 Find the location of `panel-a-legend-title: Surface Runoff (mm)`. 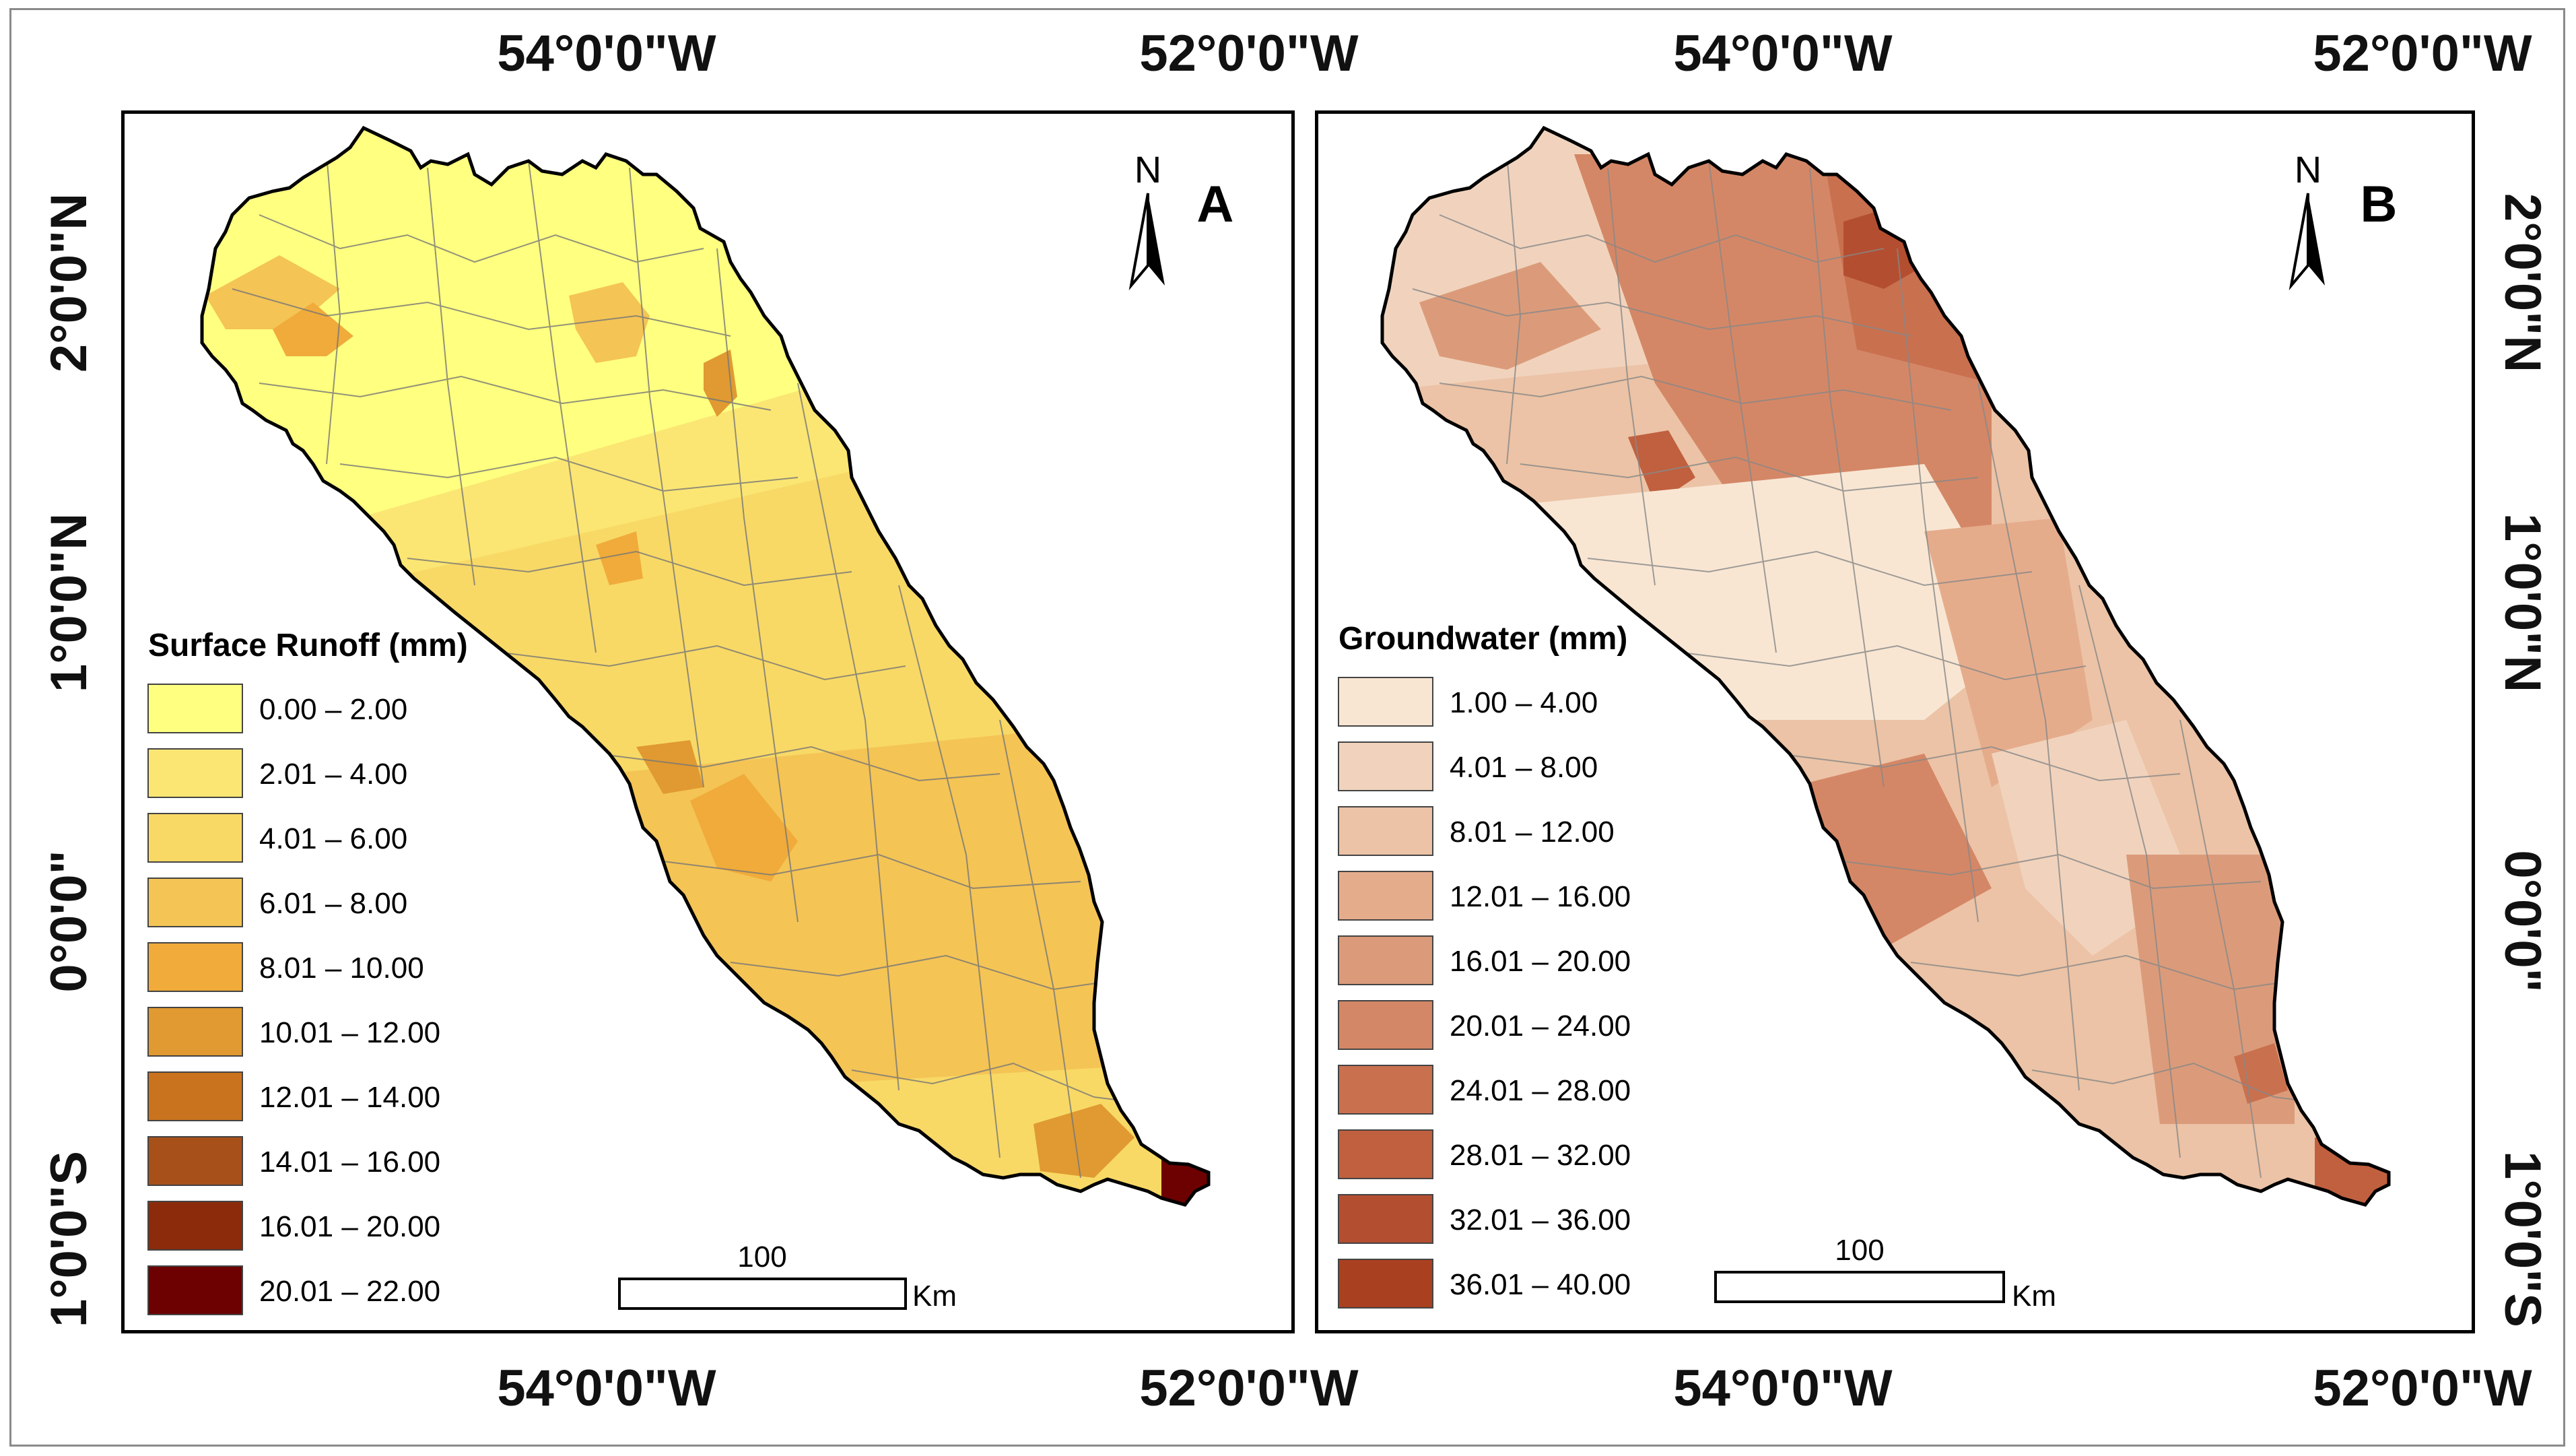

panel-a-legend-title: Surface Runoff (mm) is located at coordinates (308, 646).